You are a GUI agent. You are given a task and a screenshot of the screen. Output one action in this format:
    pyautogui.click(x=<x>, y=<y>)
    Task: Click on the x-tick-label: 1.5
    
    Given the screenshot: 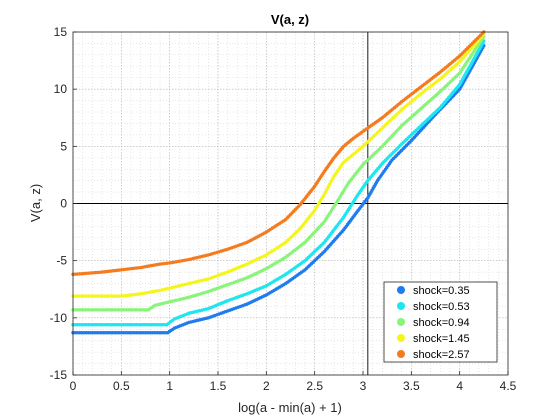 What is the action you would take?
    pyautogui.click(x=218, y=386)
    